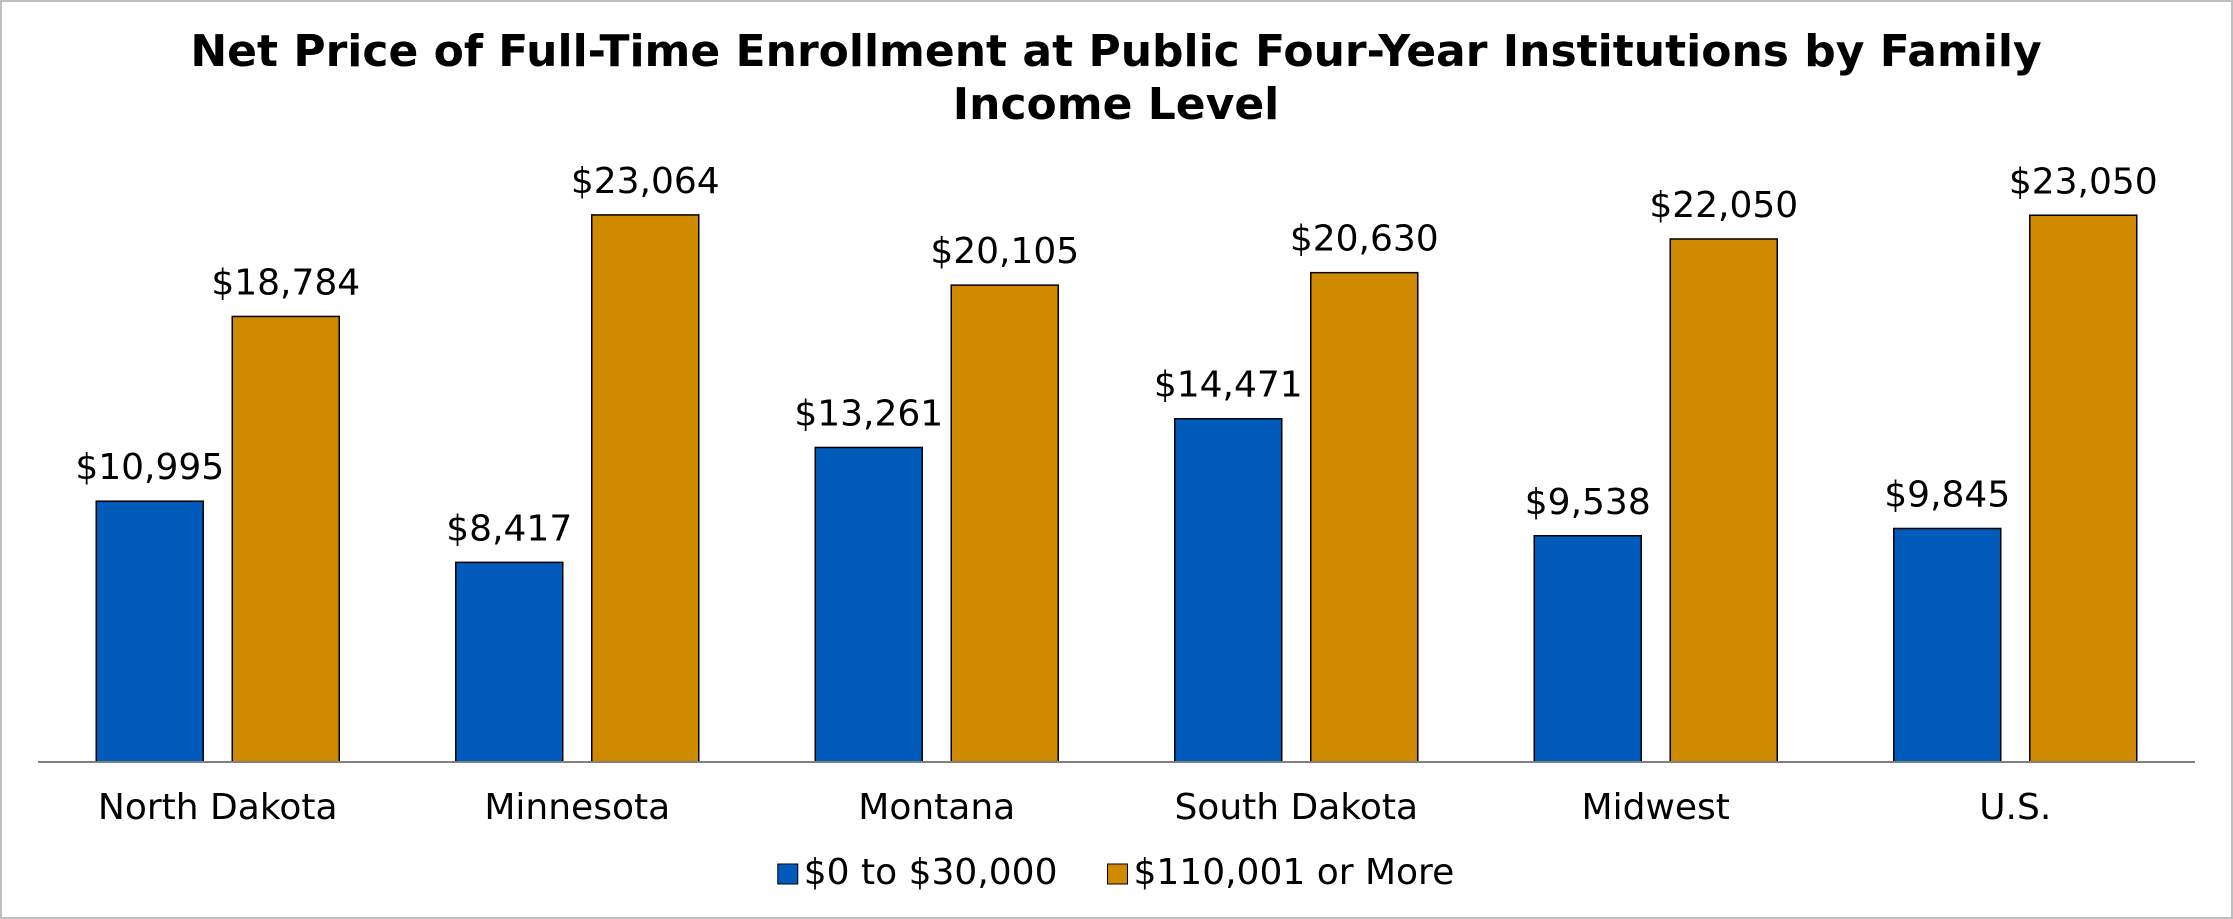 This screenshot has height=919, width=2233. Describe the element at coordinates (149, 467) in the screenshot. I see `value-label: $10,995` at that location.